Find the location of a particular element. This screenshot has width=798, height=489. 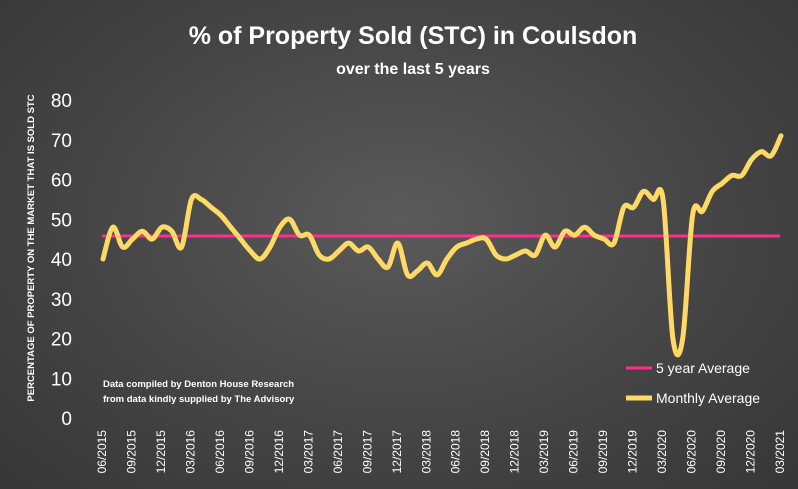

chart-legend: 5 year Average Monthly Average is located at coordinates (693, 383).